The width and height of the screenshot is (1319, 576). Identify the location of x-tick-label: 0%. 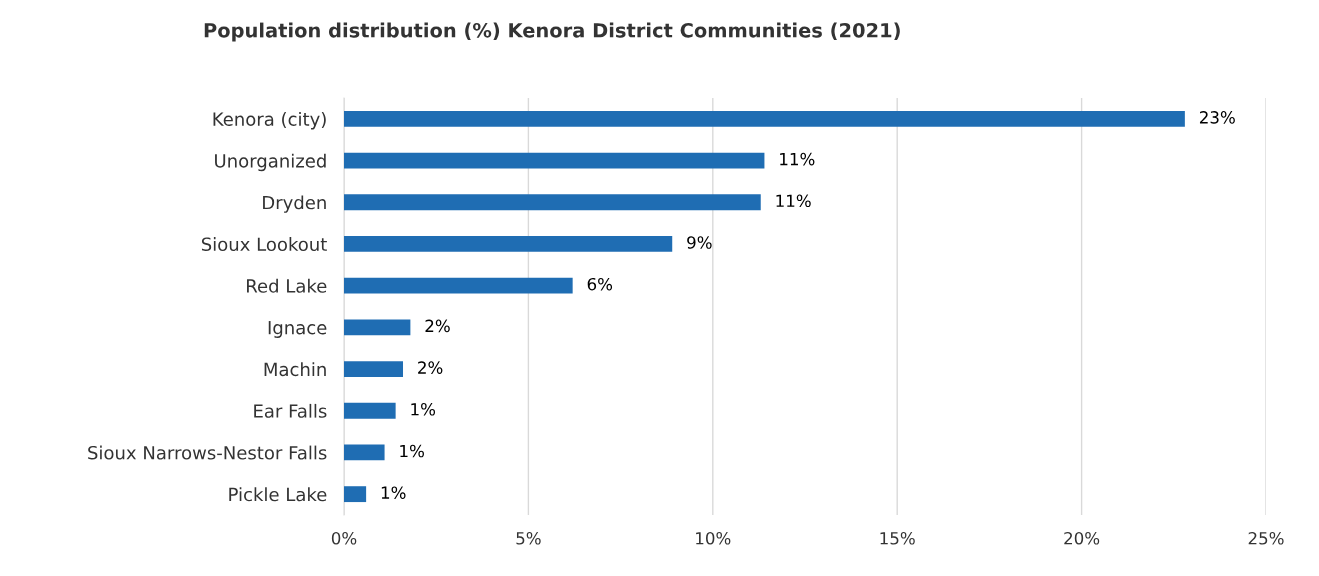
(344, 538).